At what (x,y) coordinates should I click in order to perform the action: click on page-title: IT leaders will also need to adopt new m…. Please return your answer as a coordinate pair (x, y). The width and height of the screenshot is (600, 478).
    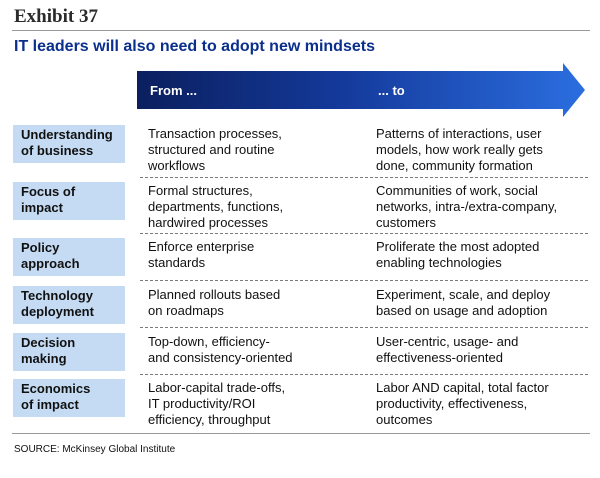
    Looking at the image, I should click on (194, 46).